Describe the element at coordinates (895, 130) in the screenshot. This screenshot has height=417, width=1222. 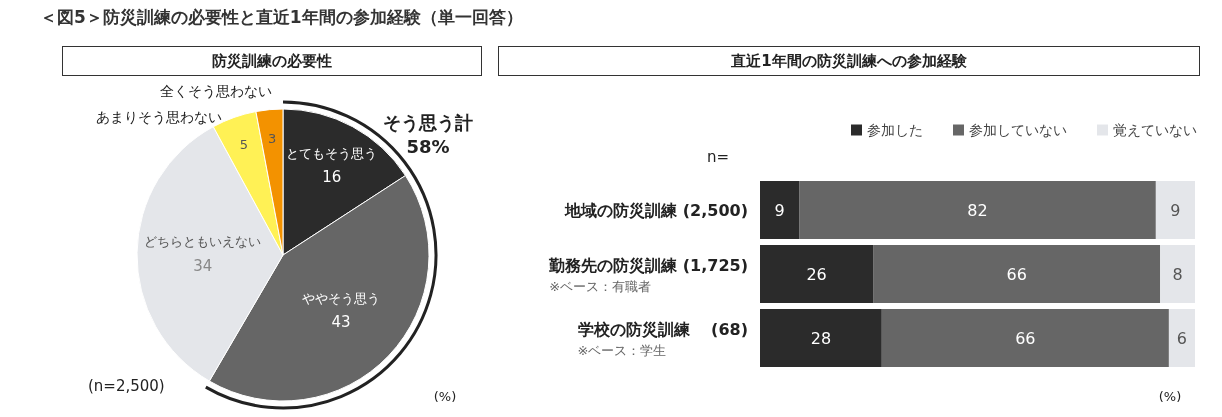
I see `legend-label: 参加した` at that location.